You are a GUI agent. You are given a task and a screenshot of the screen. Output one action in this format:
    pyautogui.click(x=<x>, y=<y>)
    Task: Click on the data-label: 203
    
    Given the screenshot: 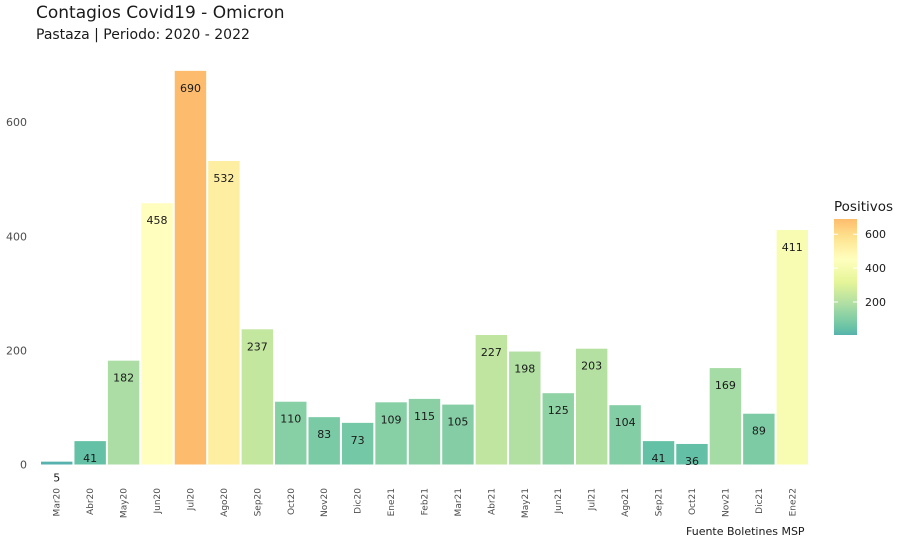 What is the action you would take?
    pyautogui.click(x=591, y=366)
    